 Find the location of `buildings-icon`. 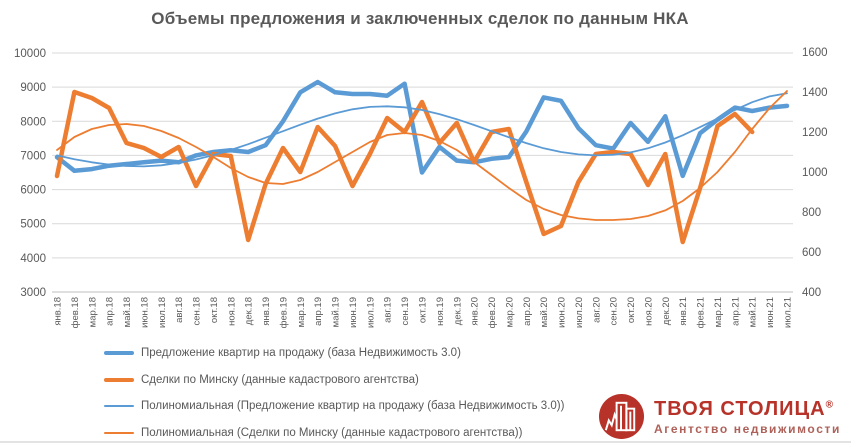

buildings-icon is located at coordinates (621, 416).